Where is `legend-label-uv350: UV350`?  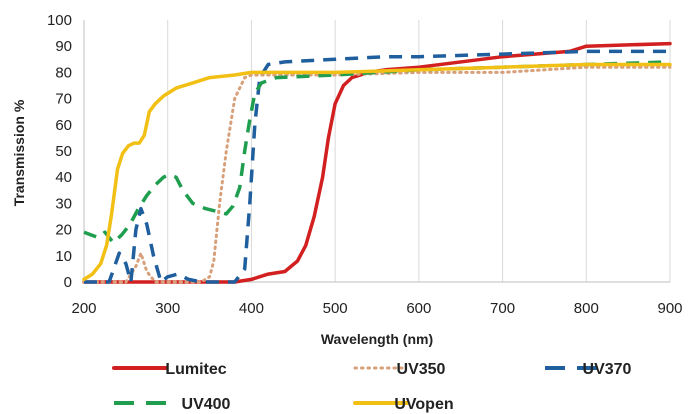
legend-label-uv350: UV350 is located at coordinates (421, 369).